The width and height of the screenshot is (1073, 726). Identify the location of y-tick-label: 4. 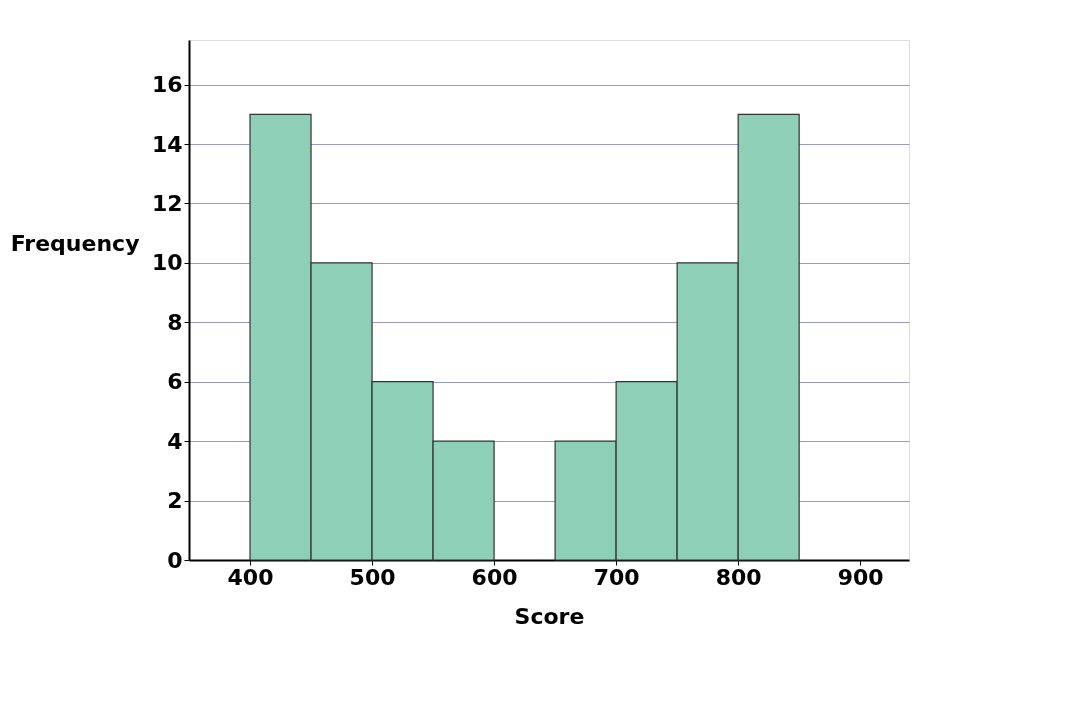
(175, 441).